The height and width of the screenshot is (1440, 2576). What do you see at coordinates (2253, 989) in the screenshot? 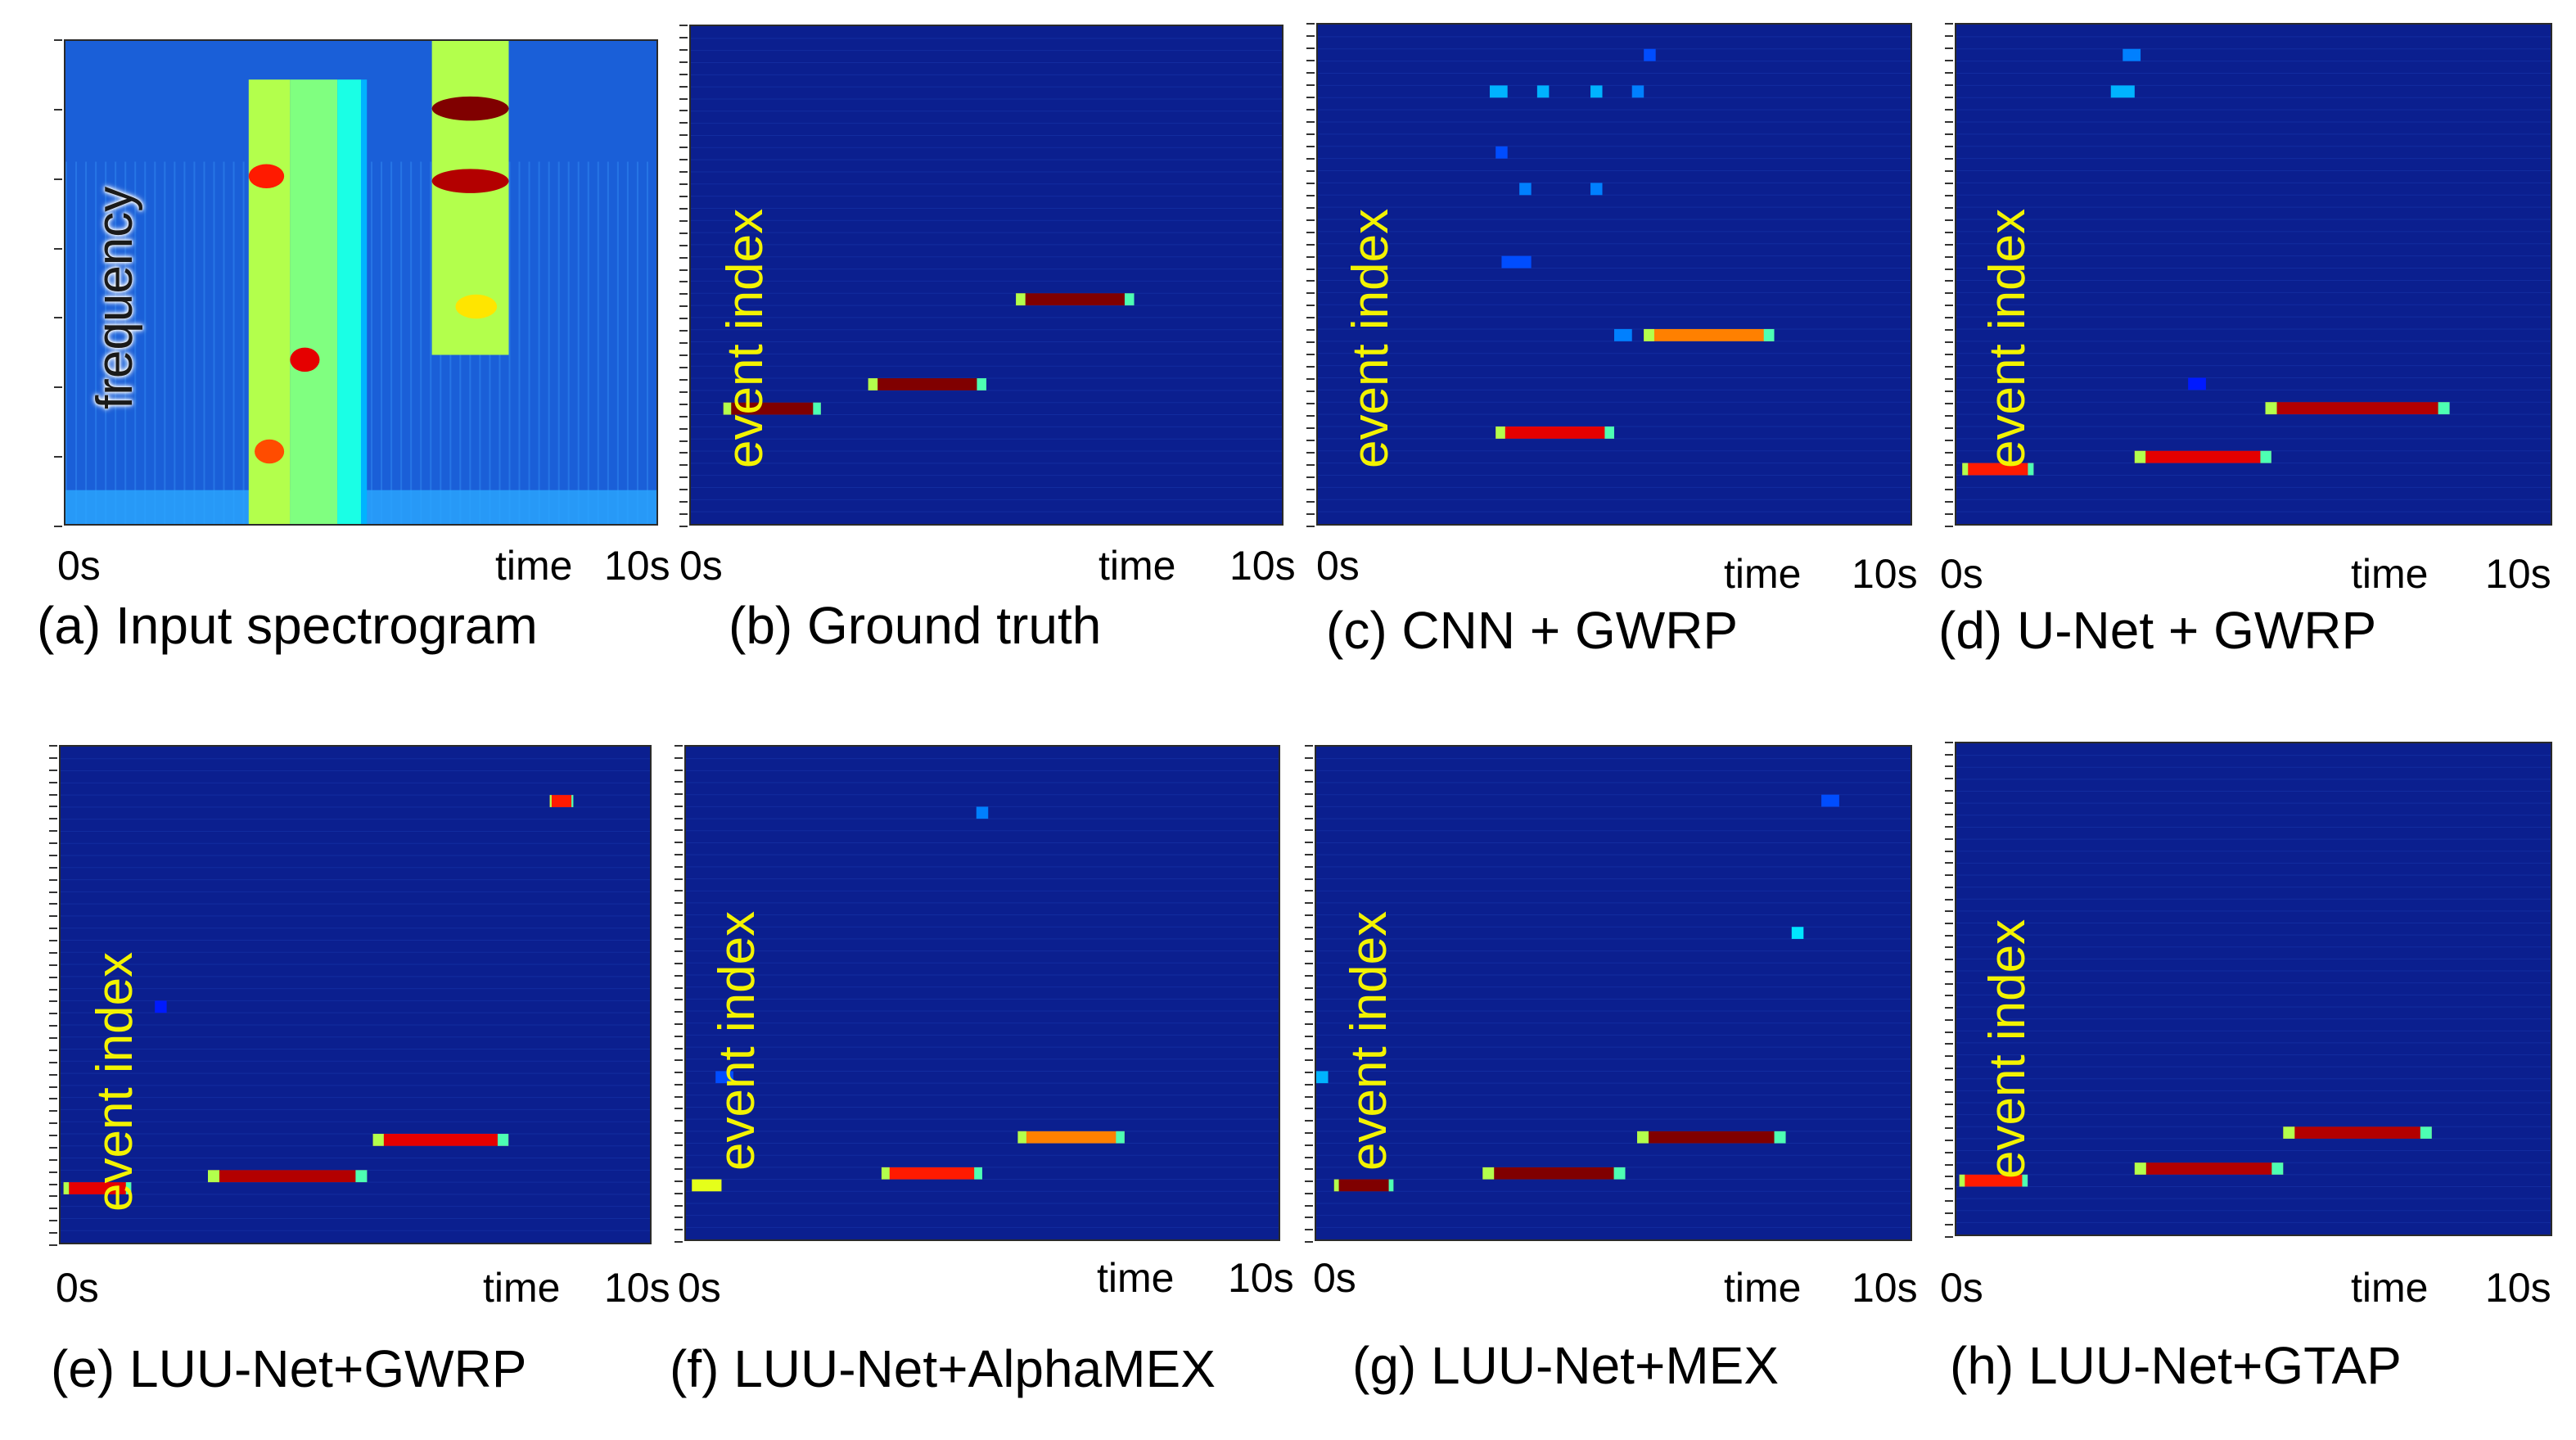
I see `heatmap-canvas` at bounding box center [2253, 989].